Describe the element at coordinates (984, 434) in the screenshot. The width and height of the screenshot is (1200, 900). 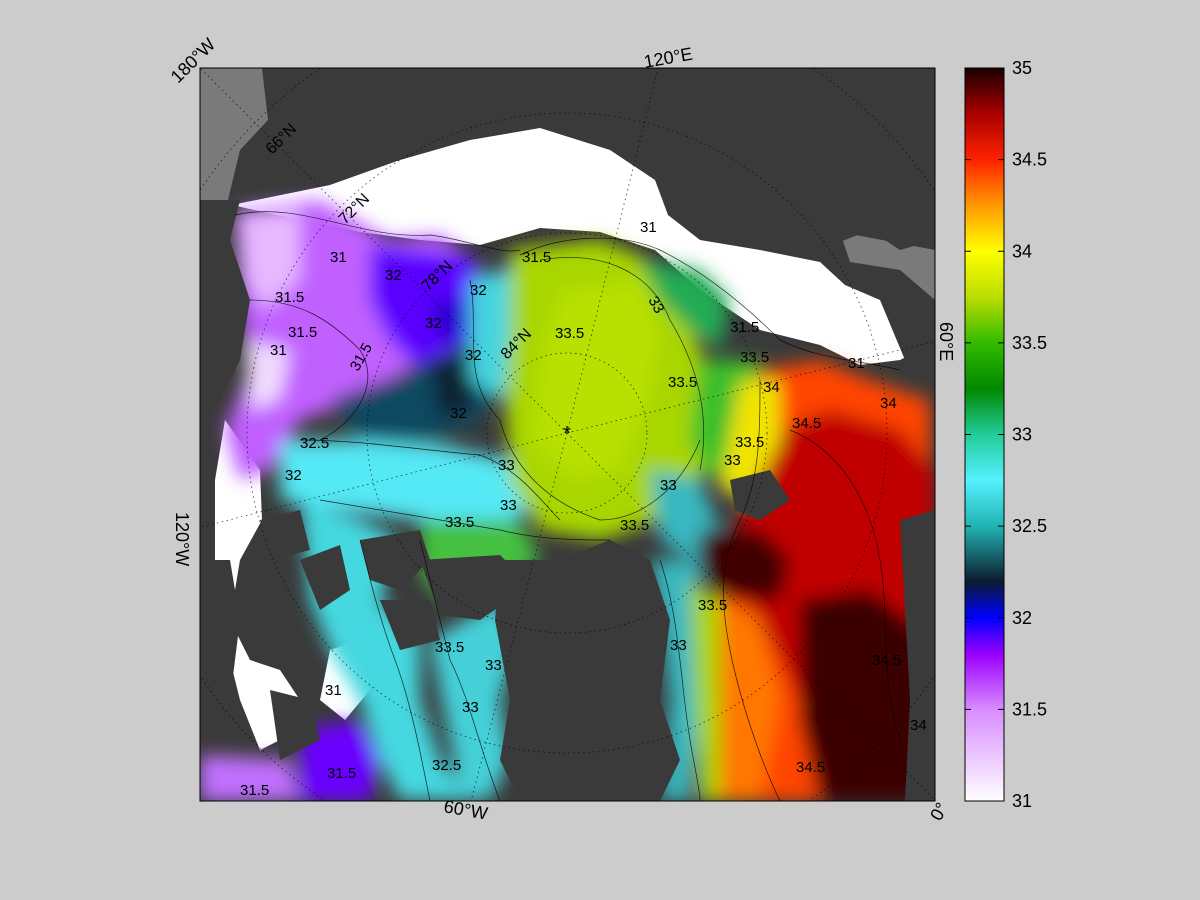
I see `colorbar-gradient` at that location.